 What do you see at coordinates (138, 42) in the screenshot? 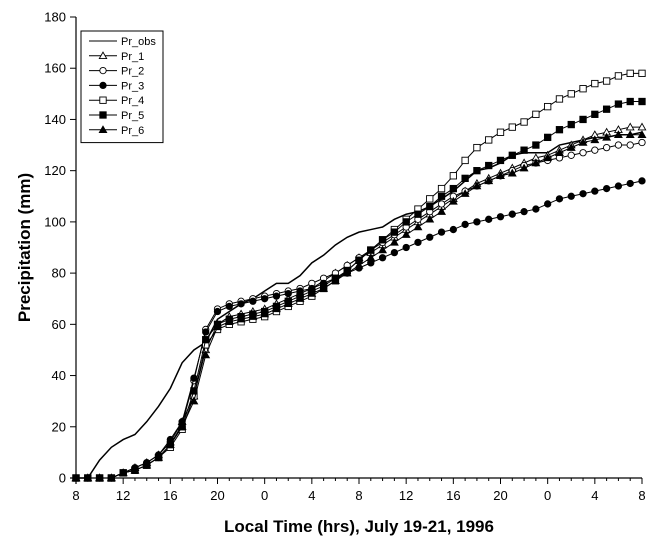
I see `legend-label: Pr_obs` at bounding box center [138, 42].